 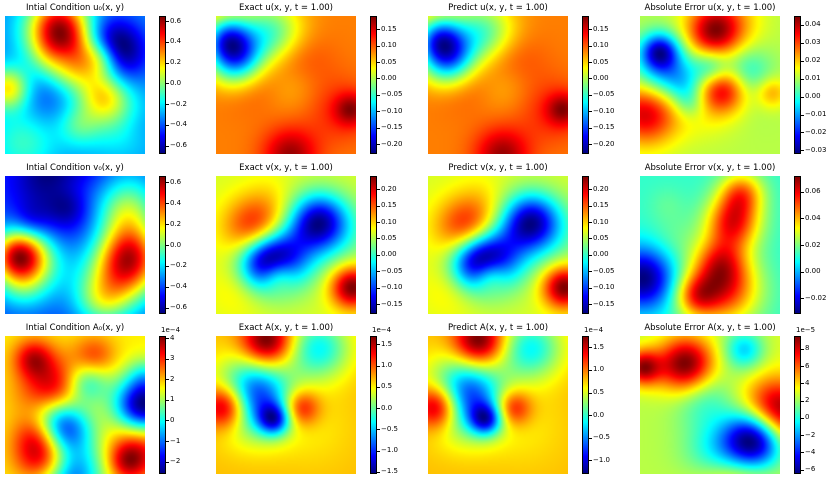 What do you see at coordinates (387, 343) in the screenshot?
I see `colorbar-tick-label: 1.5` at bounding box center [387, 343].